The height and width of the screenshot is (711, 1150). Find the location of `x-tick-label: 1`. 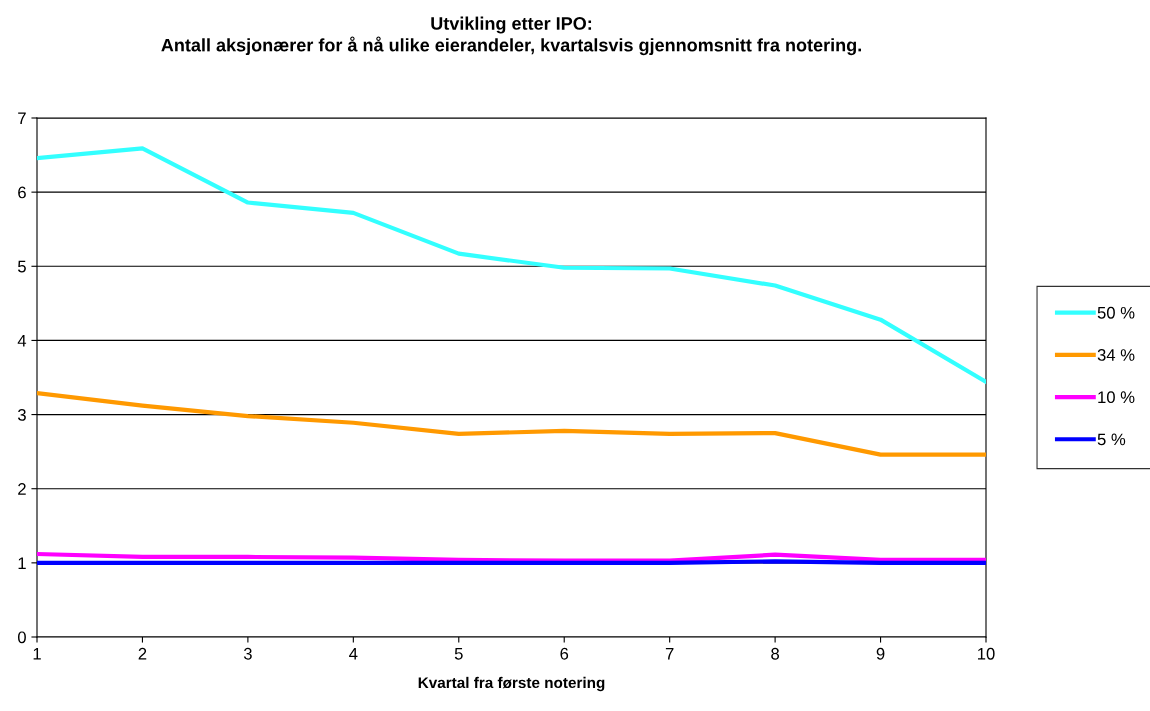

x-tick-label: 1 is located at coordinates (37, 654).